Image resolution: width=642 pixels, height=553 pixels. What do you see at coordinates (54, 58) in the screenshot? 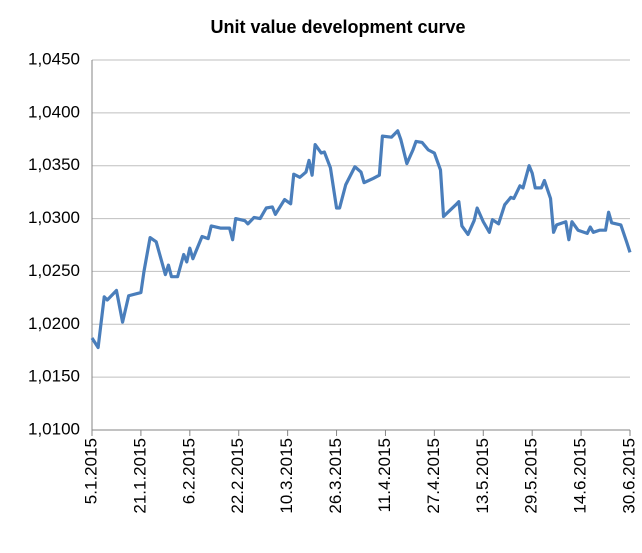
I see `y-tick-label: 1,0450` at bounding box center [54, 58].